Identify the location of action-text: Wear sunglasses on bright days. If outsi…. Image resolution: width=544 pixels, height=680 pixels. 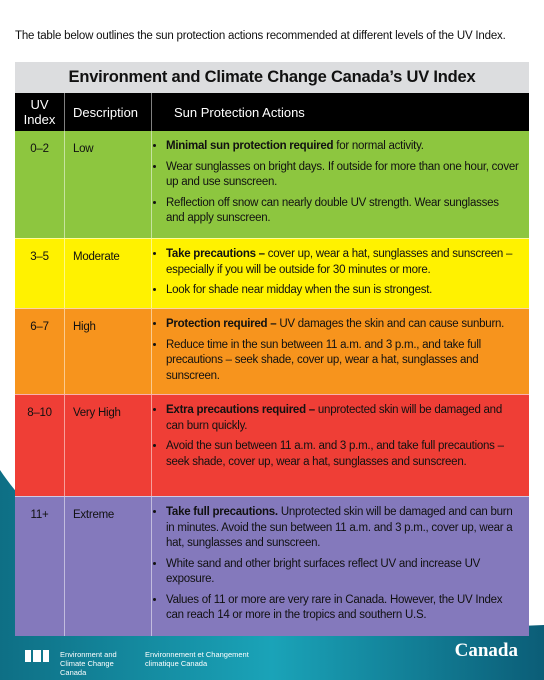
(342, 174).